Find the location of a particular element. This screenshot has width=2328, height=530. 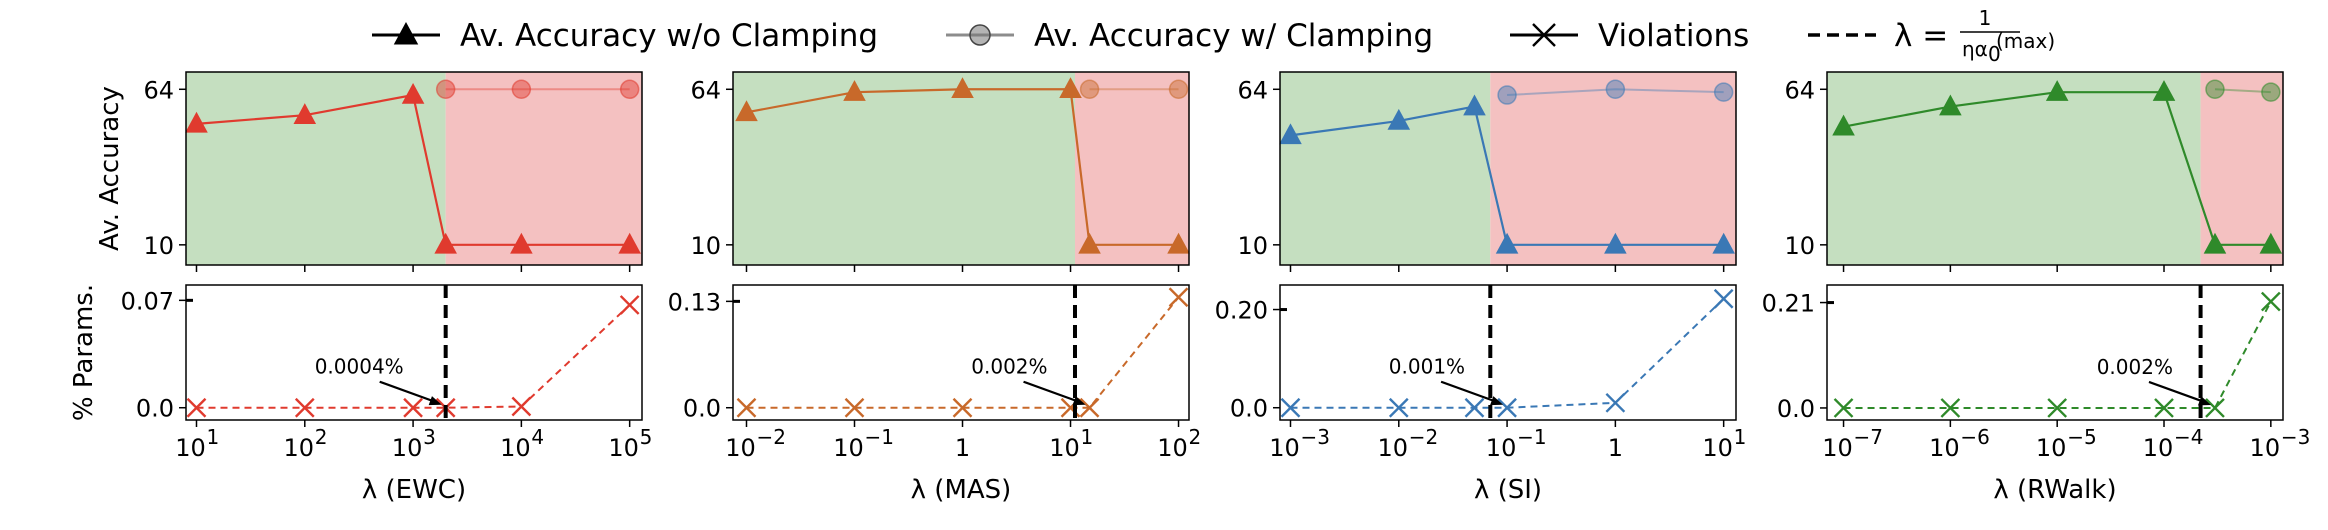

legend-label-violations: Violations is located at coordinates (1673, 36).